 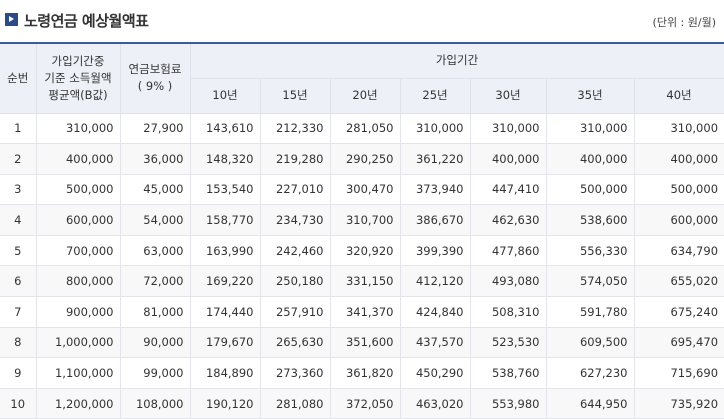 What do you see at coordinates (224, 220) in the screenshot?
I see `table-cell: 158,770` at bounding box center [224, 220].